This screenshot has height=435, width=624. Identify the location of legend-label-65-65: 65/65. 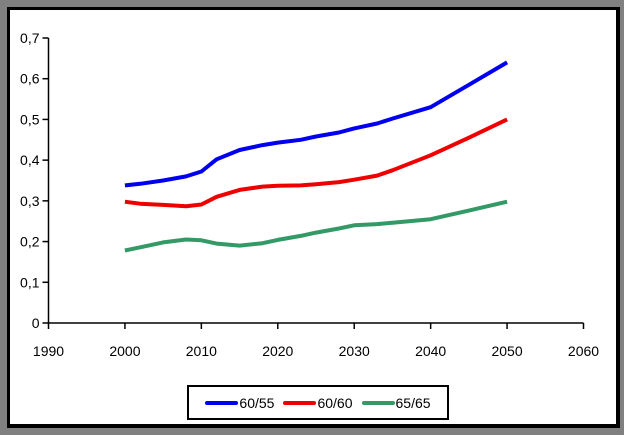
(413, 402).